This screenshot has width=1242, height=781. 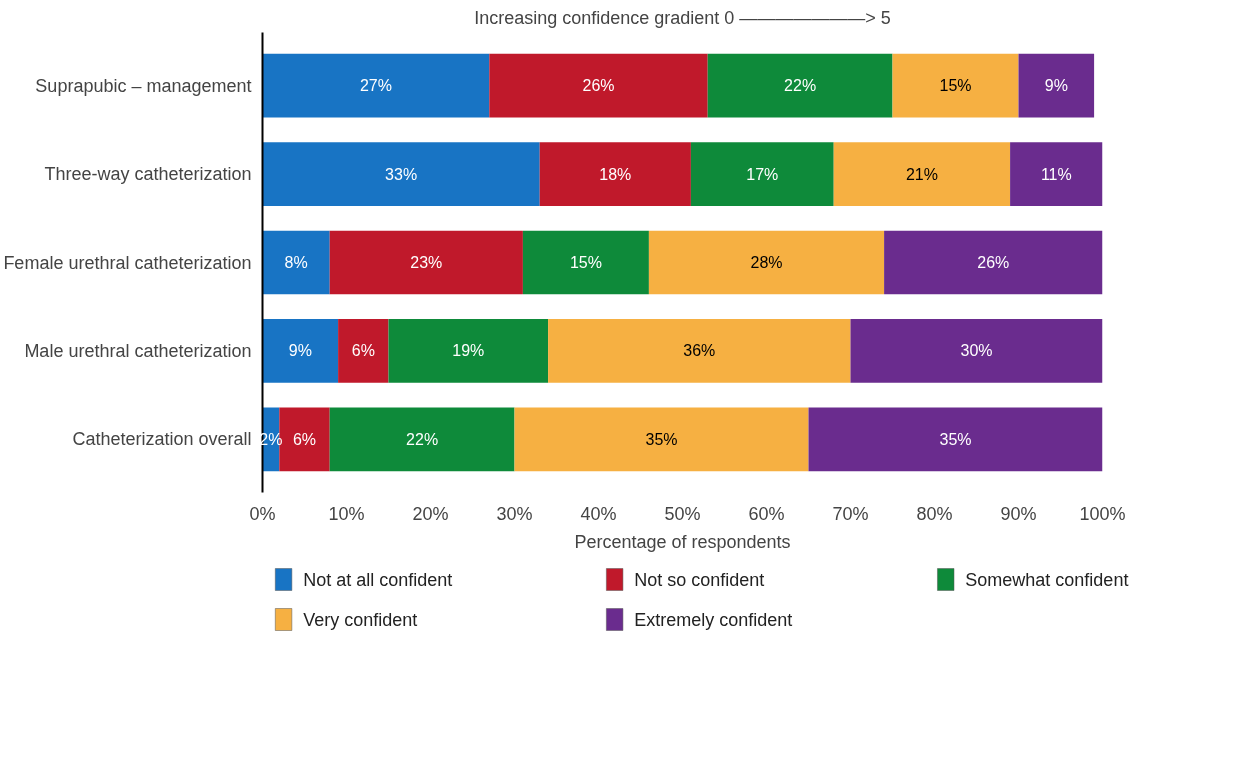 What do you see at coordinates (713, 619) in the screenshot?
I see `legend-label: Extremely confident` at bounding box center [713, 619].